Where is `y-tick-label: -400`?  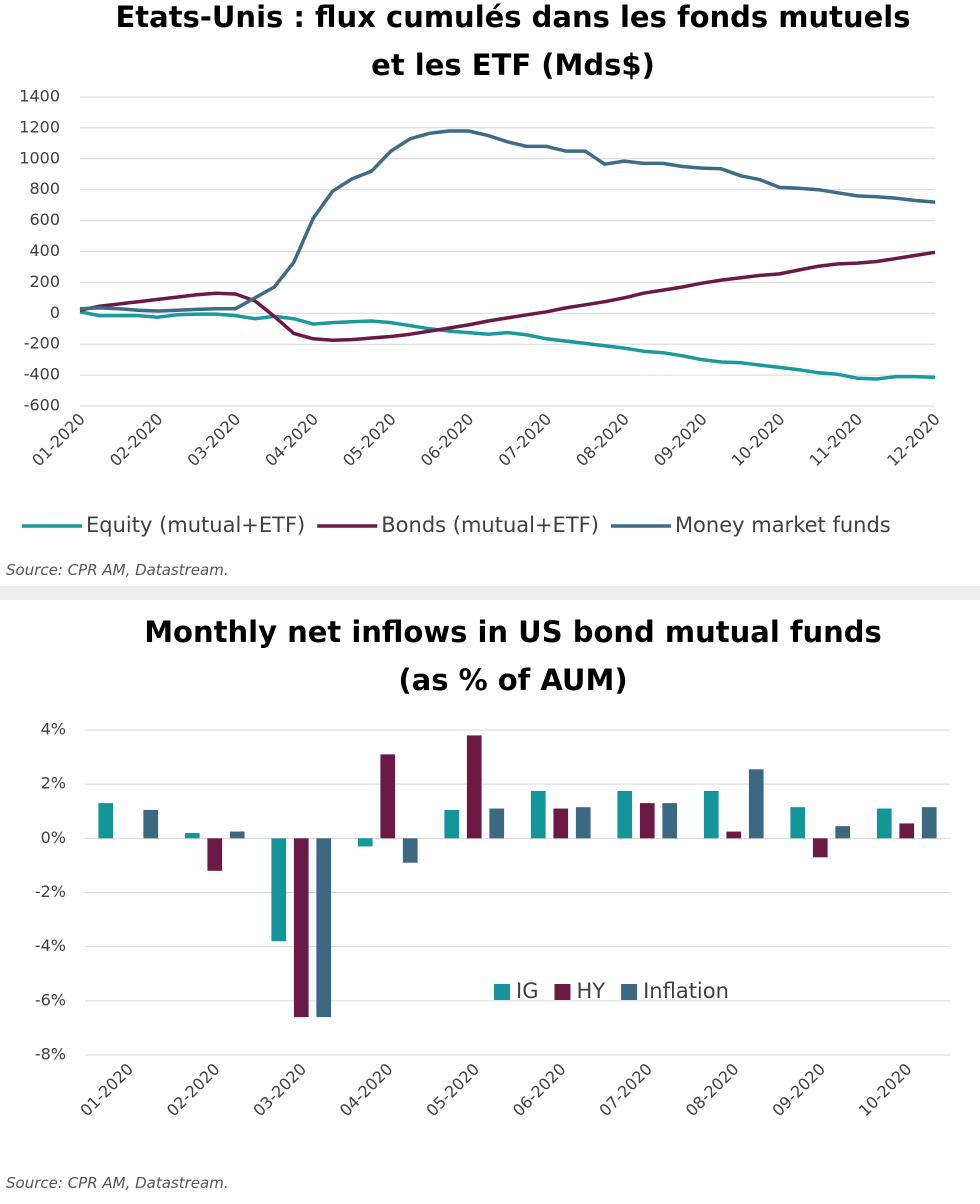
y-tick-label: -400 is located at coordinates (42, 374).